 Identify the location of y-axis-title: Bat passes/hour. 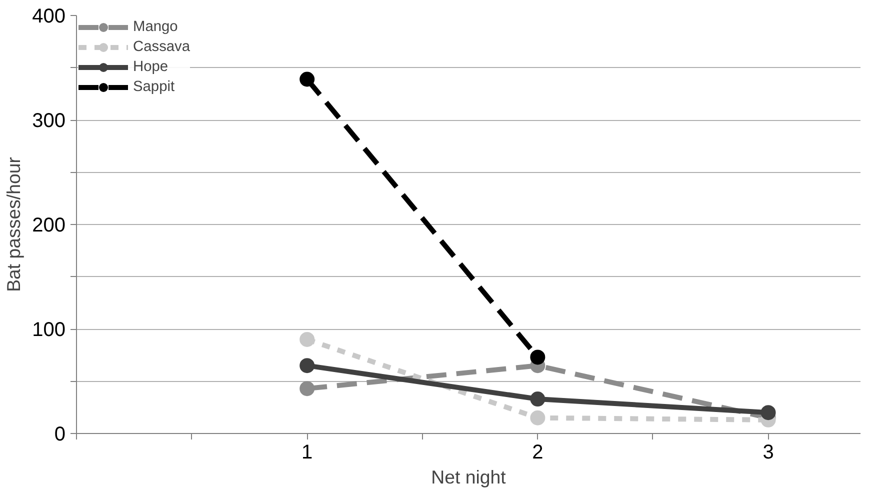
(13, 224).